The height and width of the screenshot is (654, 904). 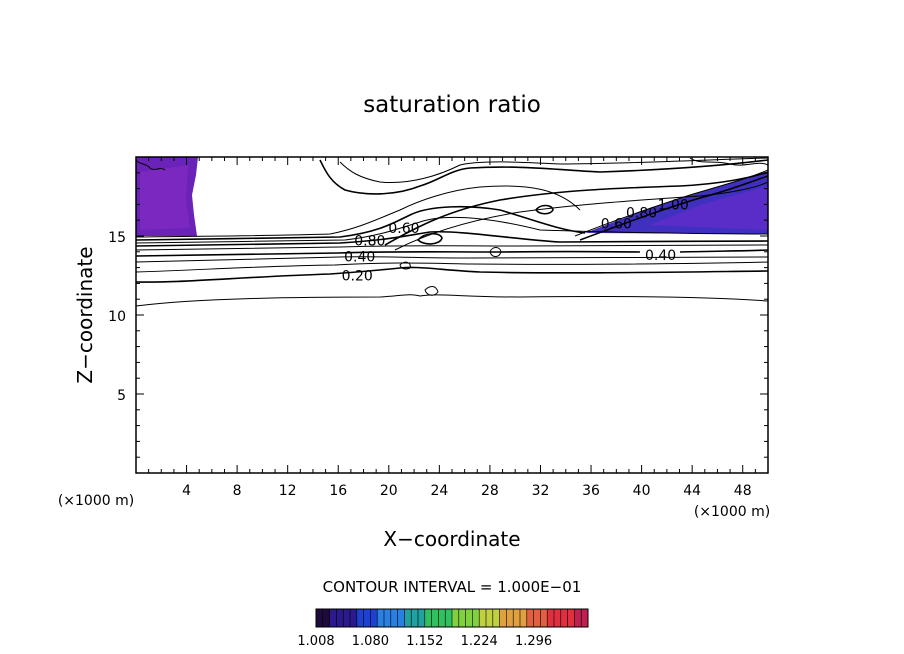 I want to click on y-tick-label: 5, so click(x=121, y=396).